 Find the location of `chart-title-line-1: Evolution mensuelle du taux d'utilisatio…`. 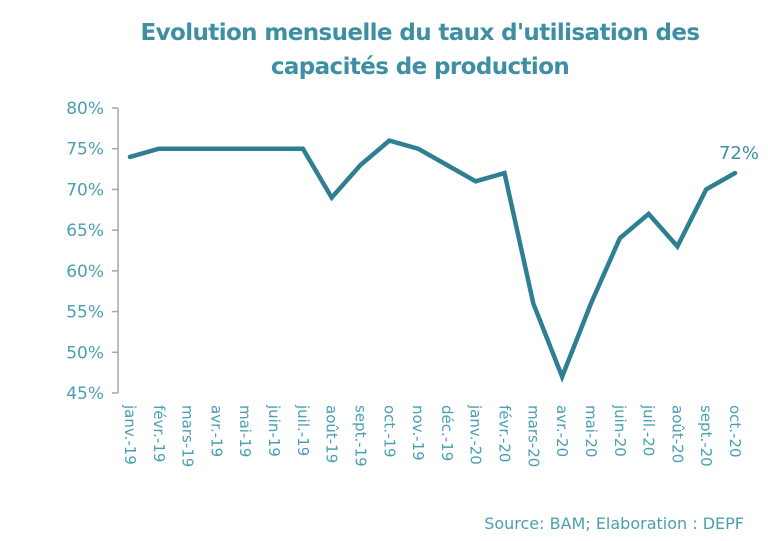

chart-title-line-1: Evolution mensuelle du taux d'utilisatio… is located at coordinates (420, 33).